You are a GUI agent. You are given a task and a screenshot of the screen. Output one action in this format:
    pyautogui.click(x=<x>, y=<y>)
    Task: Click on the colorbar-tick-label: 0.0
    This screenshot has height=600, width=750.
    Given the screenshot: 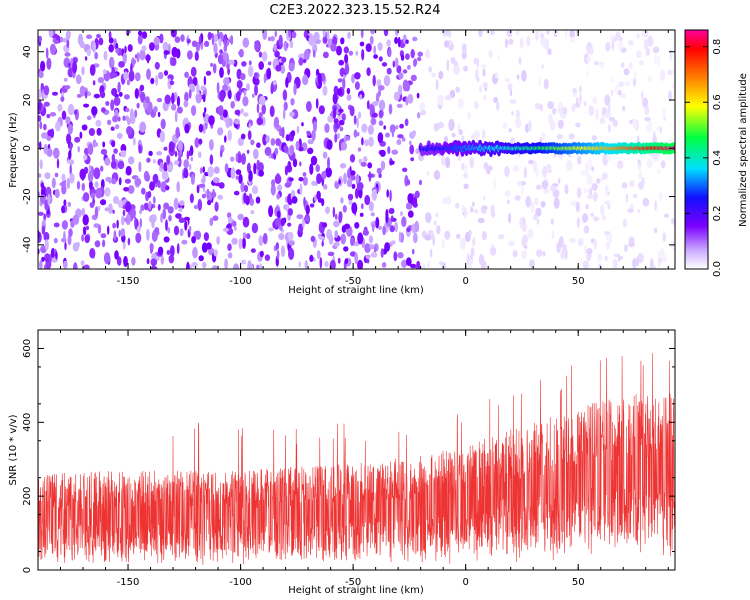 What is the action you would take?
    pyautogui.click(x=717, y=269)
    